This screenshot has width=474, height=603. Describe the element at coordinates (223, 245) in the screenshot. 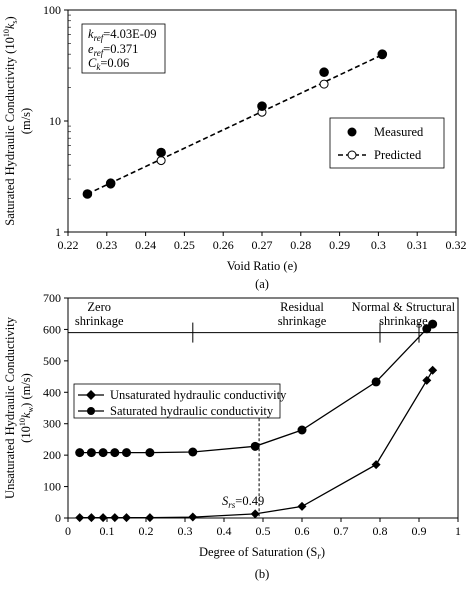

I see `panel-a-x-tick-label: 0.26` at that location.